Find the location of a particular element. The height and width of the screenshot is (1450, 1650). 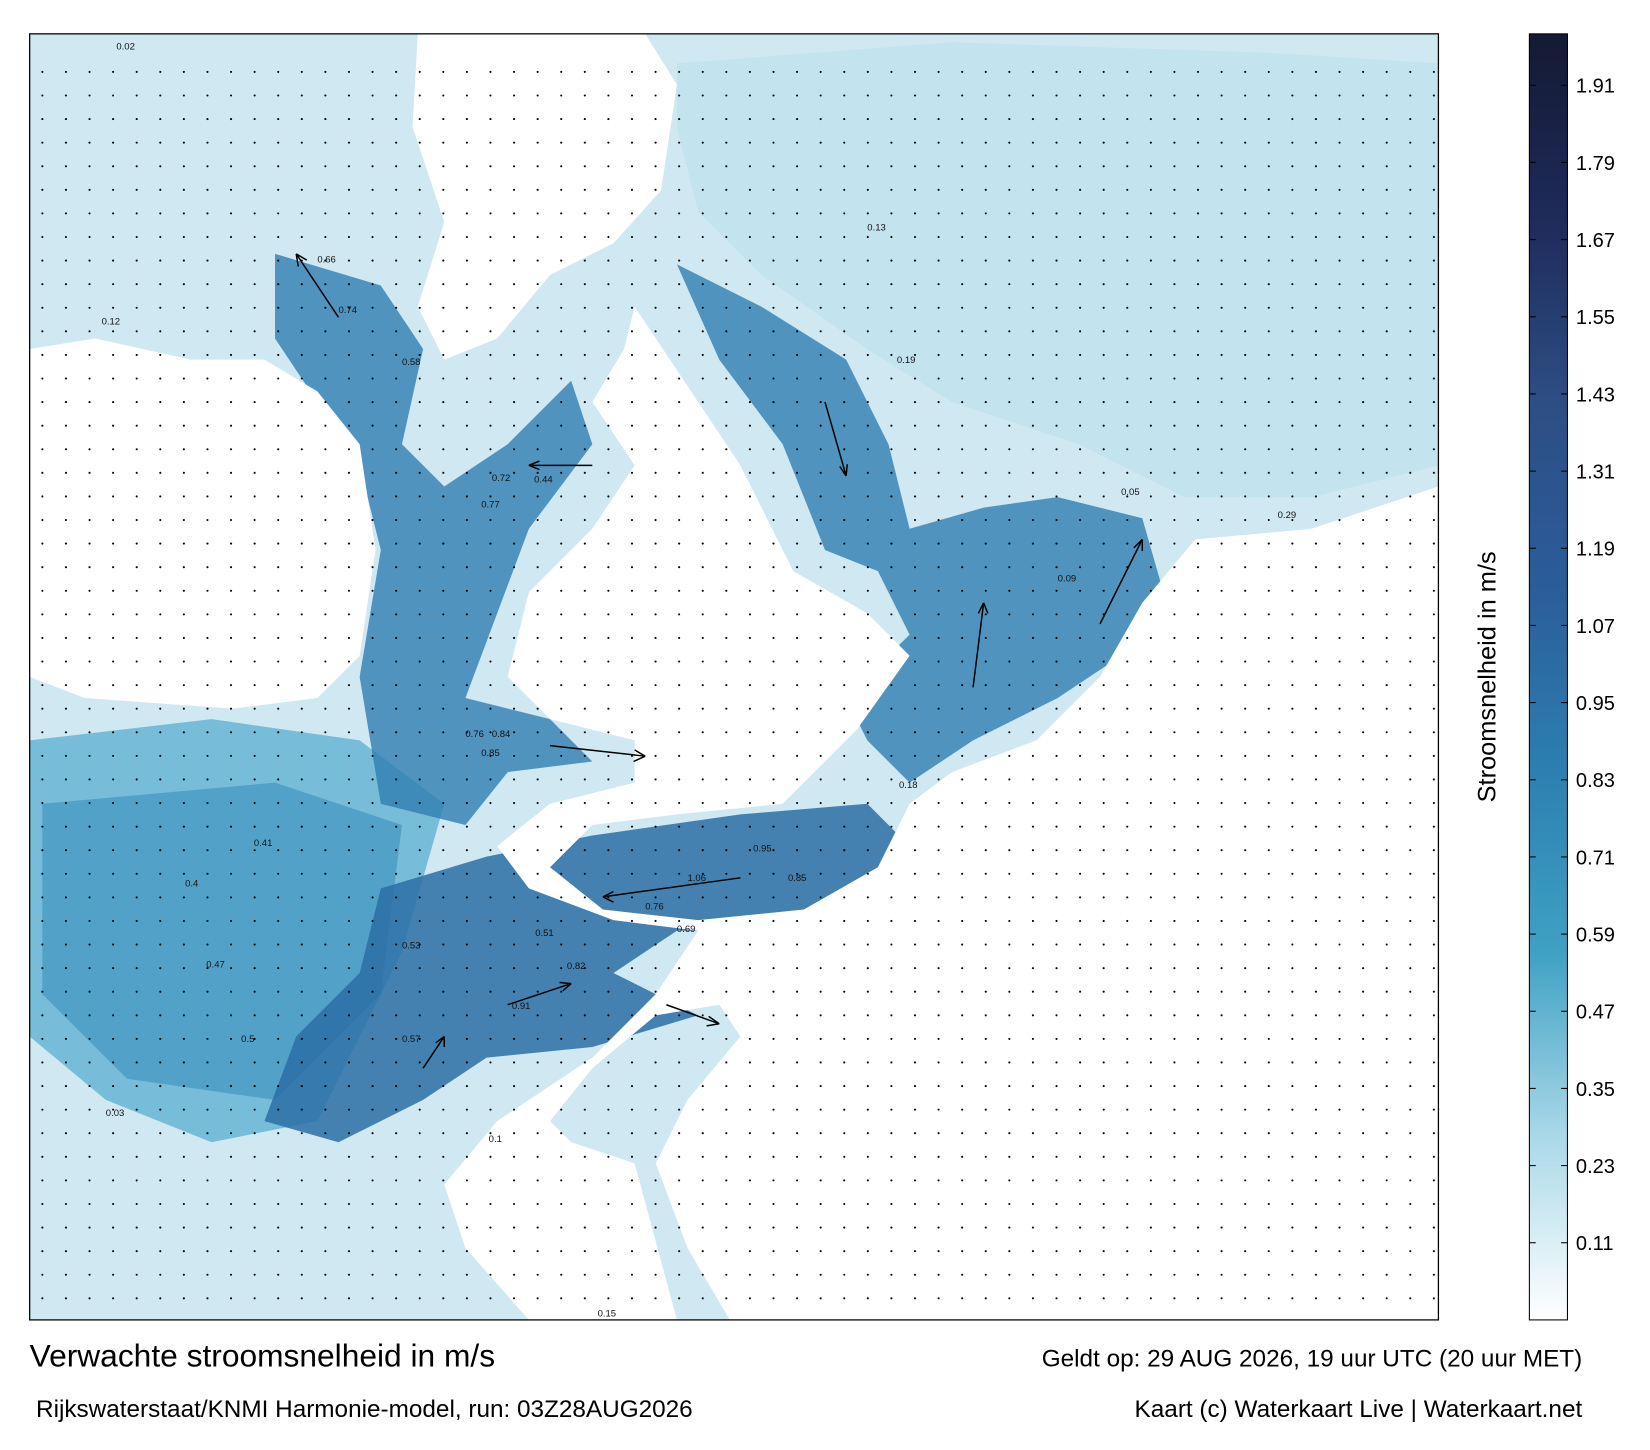

colorbar-tick-label: 1.91 is located at coordinates (1595, 87).